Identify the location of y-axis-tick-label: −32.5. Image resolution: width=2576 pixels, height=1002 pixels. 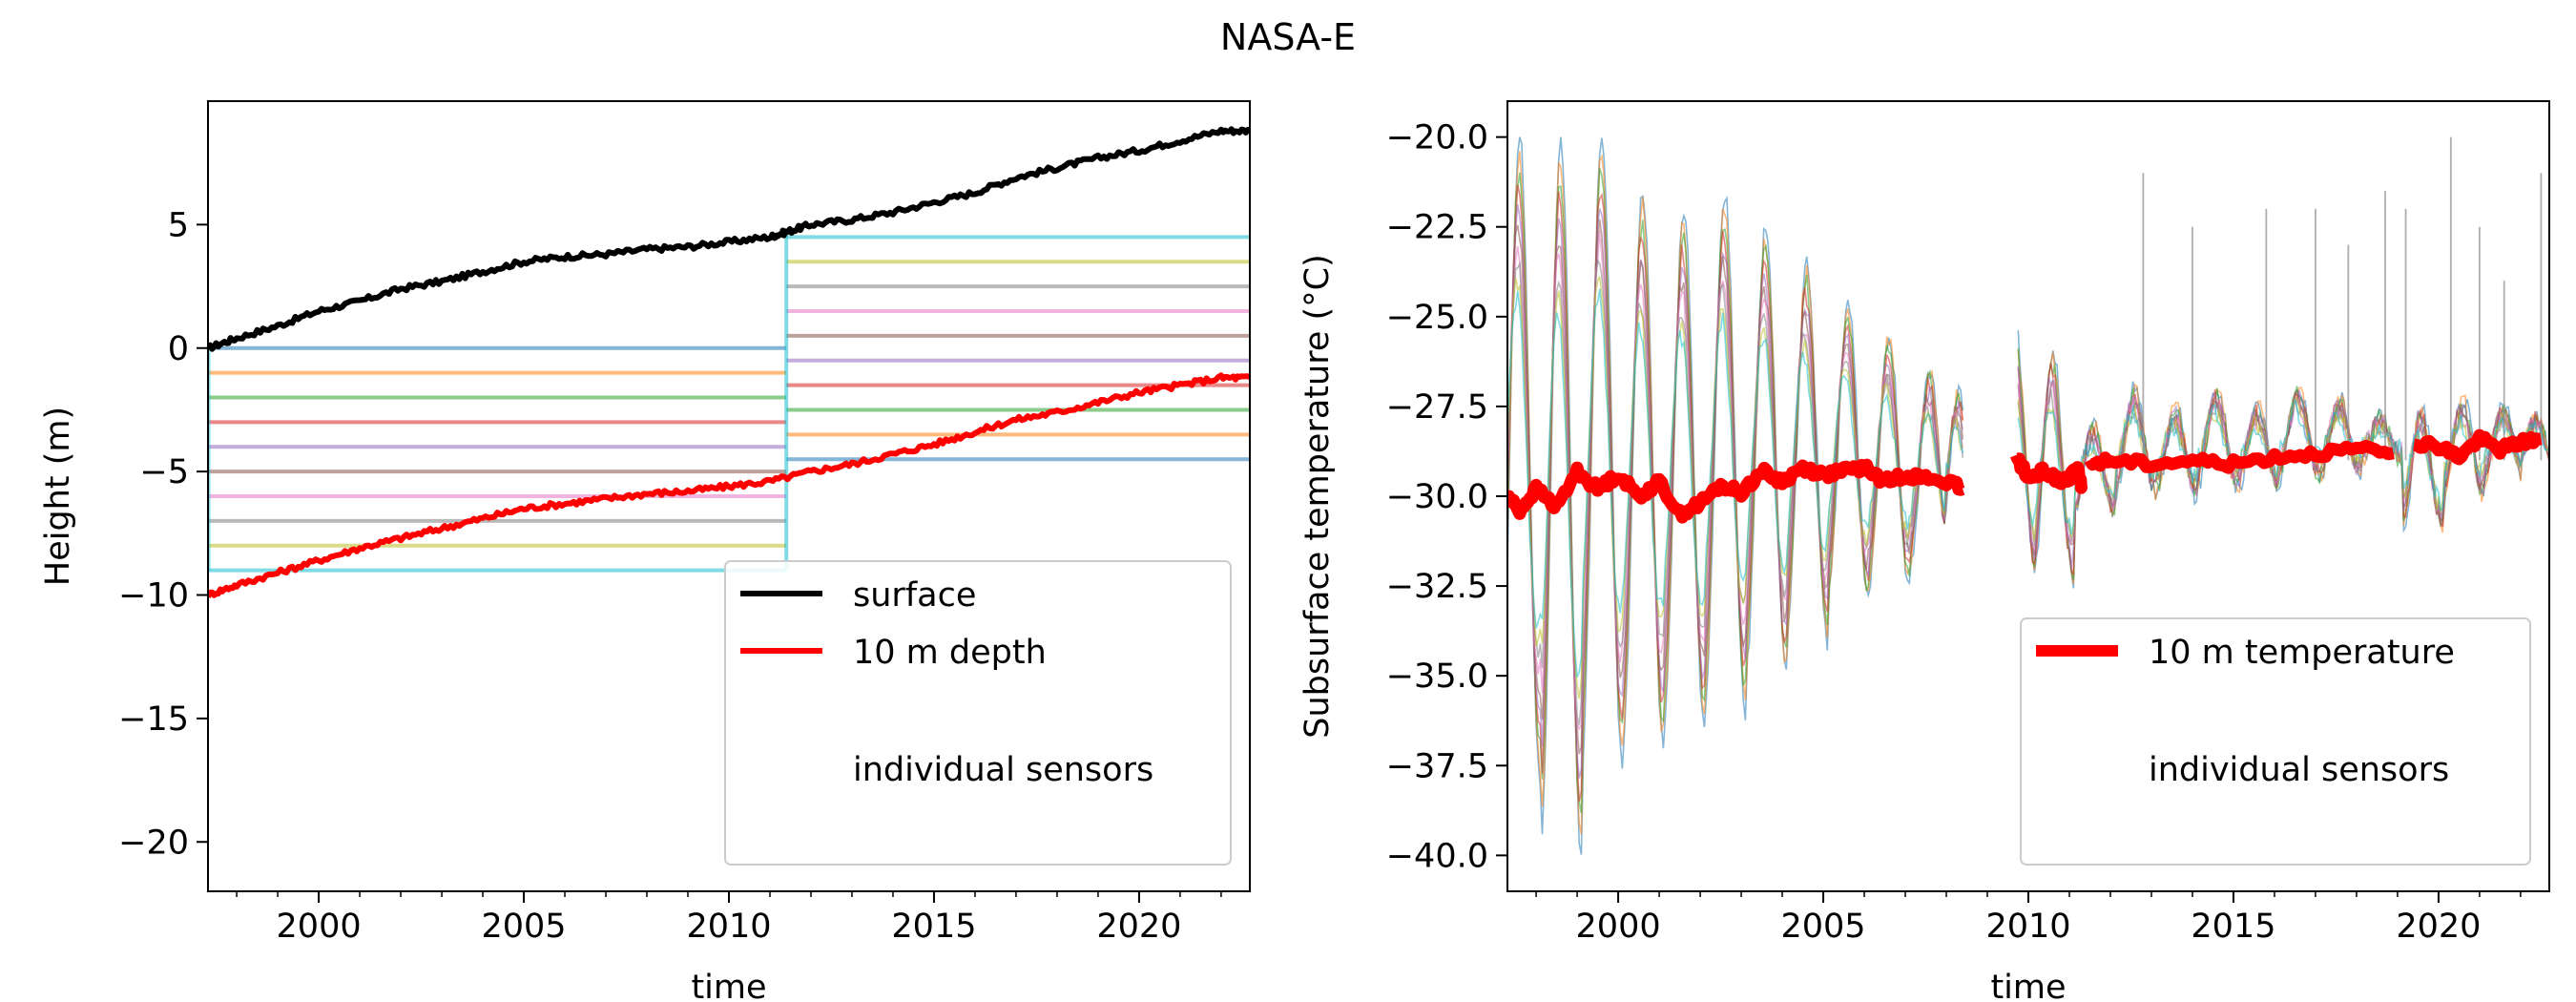
(1437, 587).